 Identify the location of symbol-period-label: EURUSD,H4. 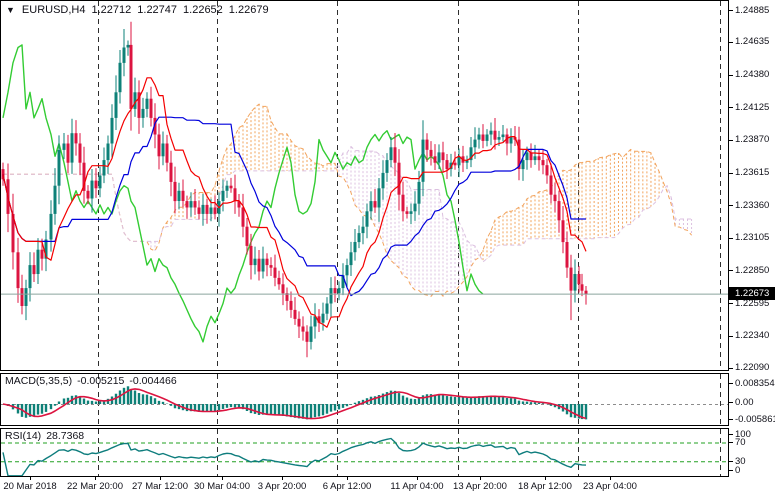
(53, 10).